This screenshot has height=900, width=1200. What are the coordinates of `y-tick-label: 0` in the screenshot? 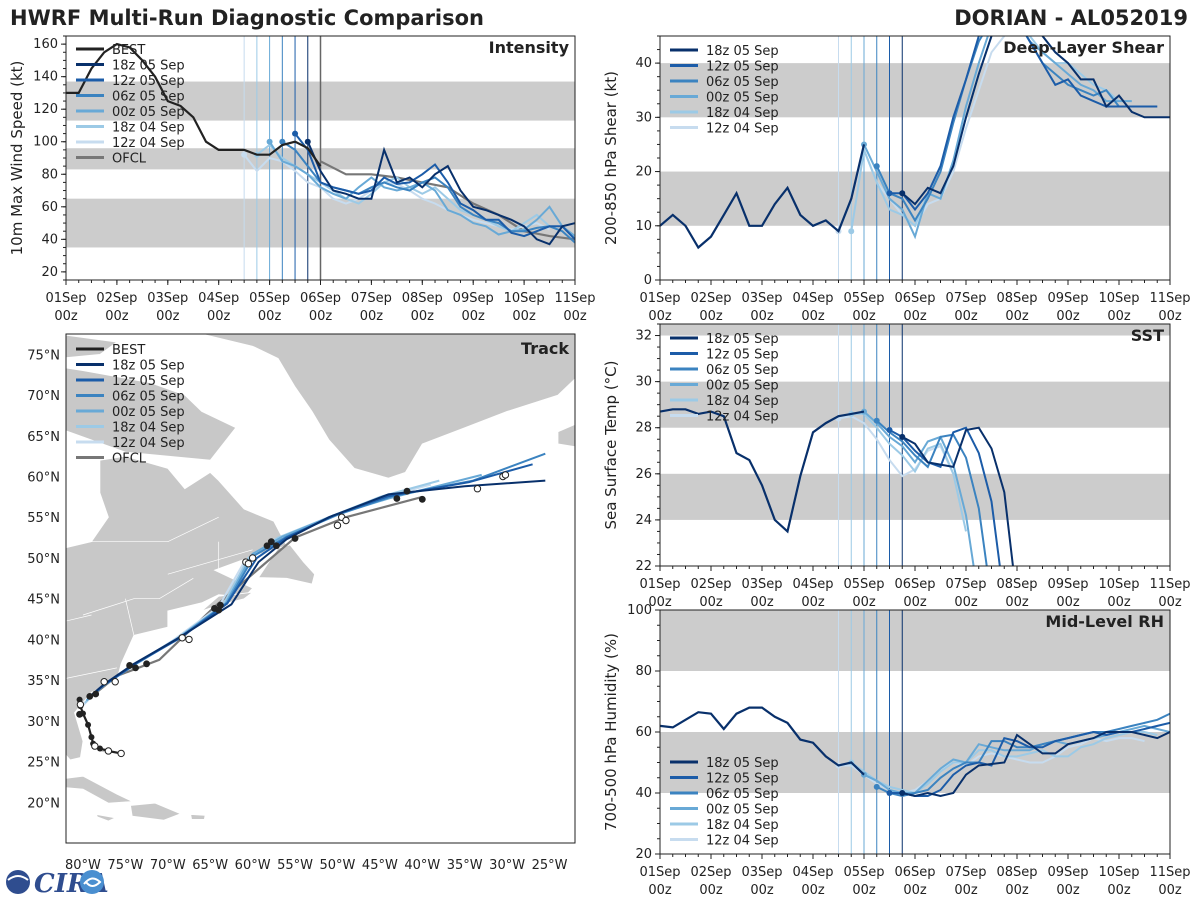 It's located at (648, 280).